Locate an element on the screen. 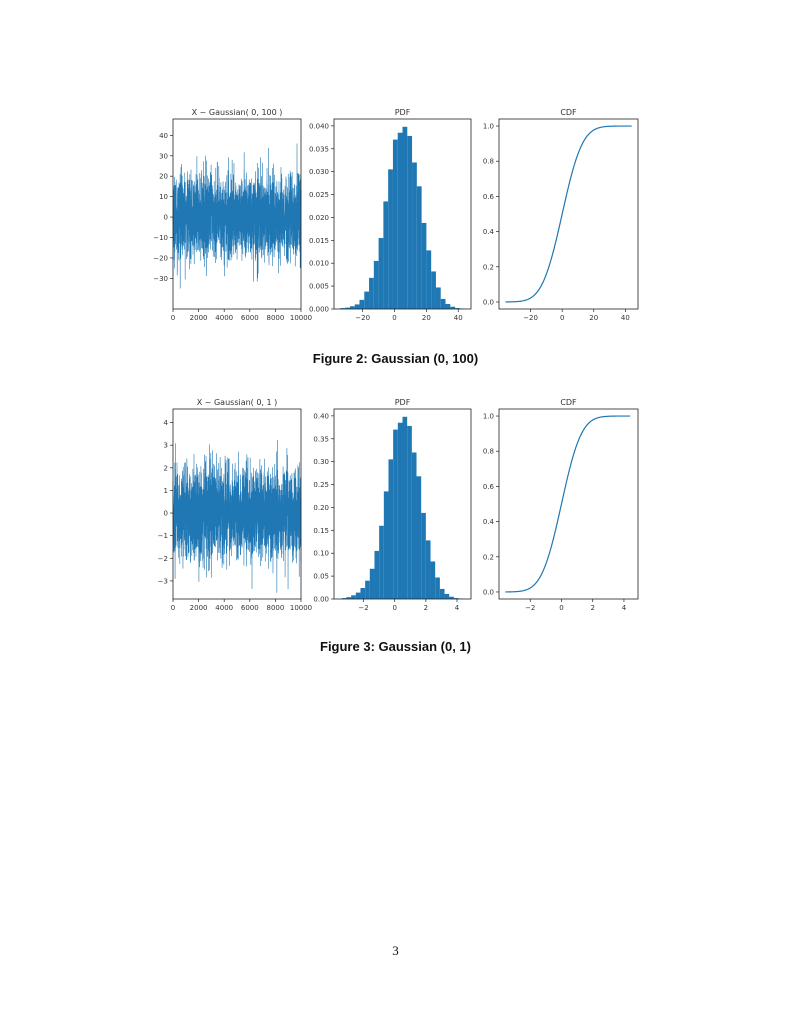  y-tick-label: 0.030 is located at coordinates (319, 172).